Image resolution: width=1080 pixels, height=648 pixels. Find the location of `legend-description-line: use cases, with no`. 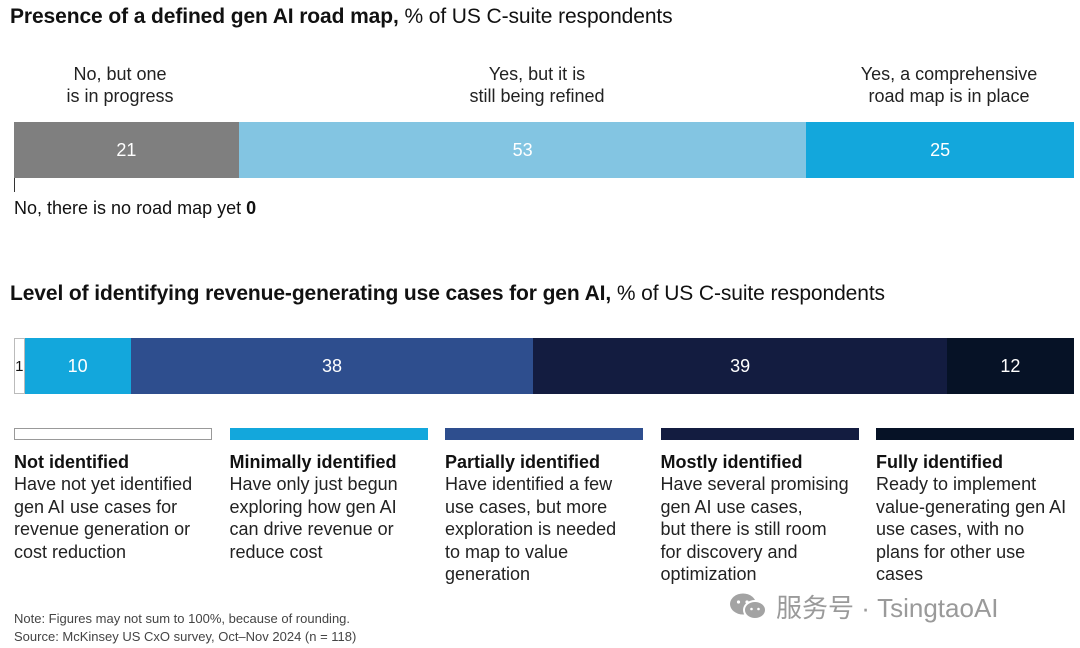

legend-description-line: use cases, with no is located at coordinates (950, 529).